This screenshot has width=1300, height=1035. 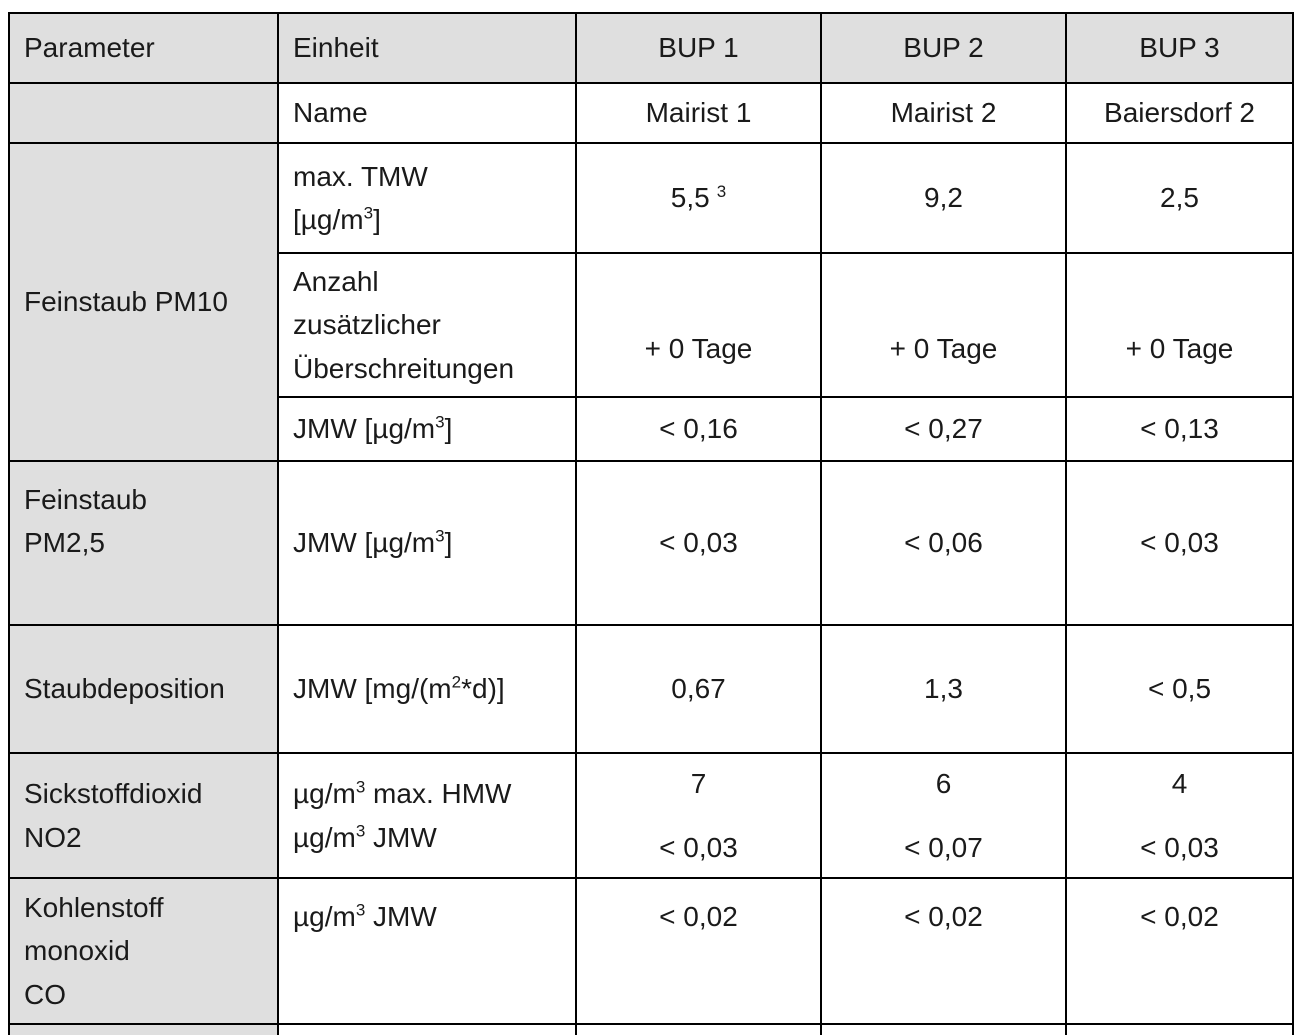 I want to click on pm10-tmw-bup2: 9,2, so click(x=943, y=198).